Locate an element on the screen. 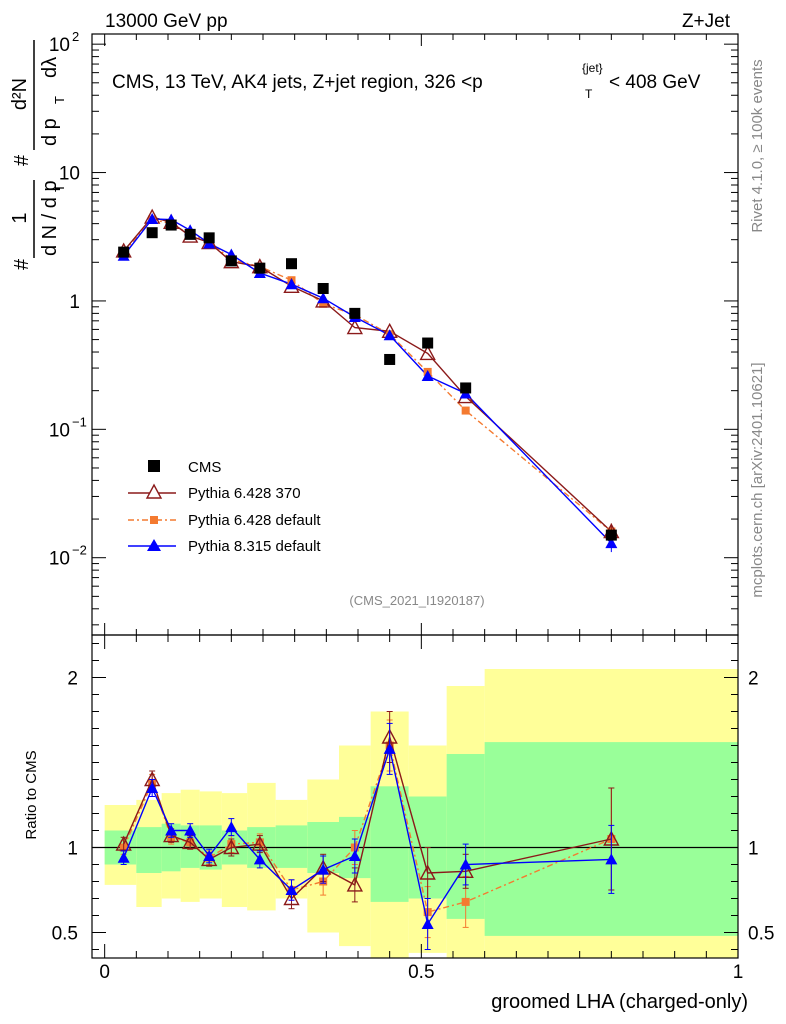 Image resolution: width=786 pixels, height=1024 pixels. legend-marker-py6-default is located at coordinates (154, 520).